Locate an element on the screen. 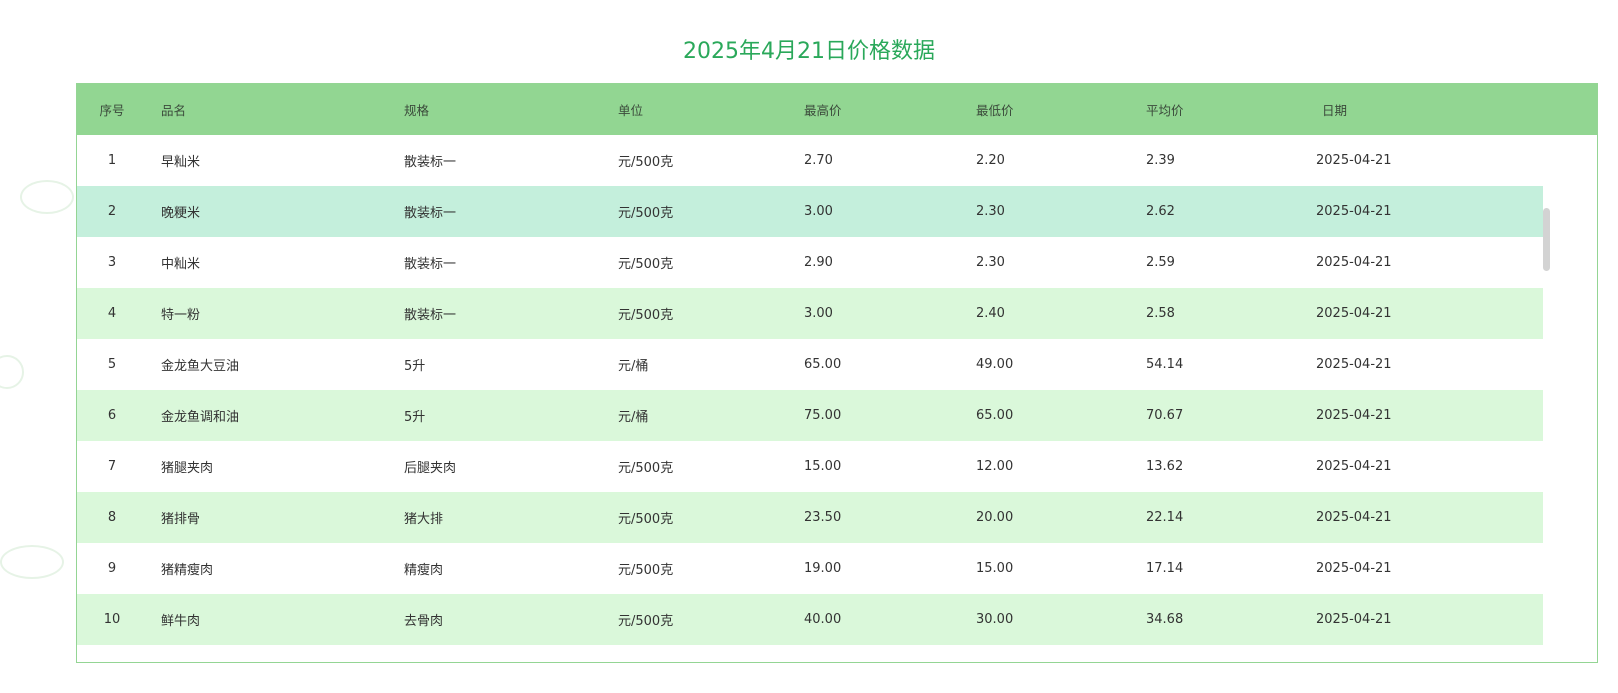 The height and width of the screenshot is (693, 1618). cell-col-seq: 8 is located at coordinates (112, 517).